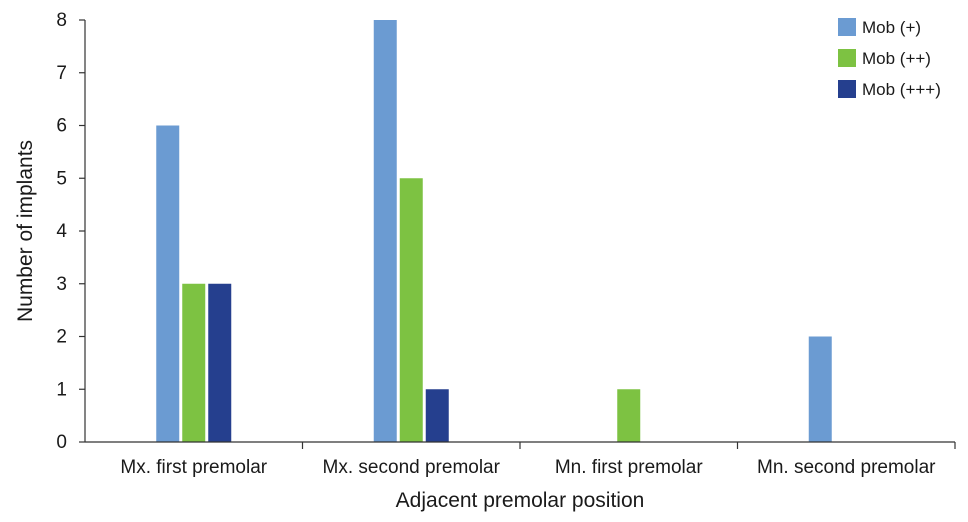  I want to click on y-axis-title: Number of implants, so click(25, 231).